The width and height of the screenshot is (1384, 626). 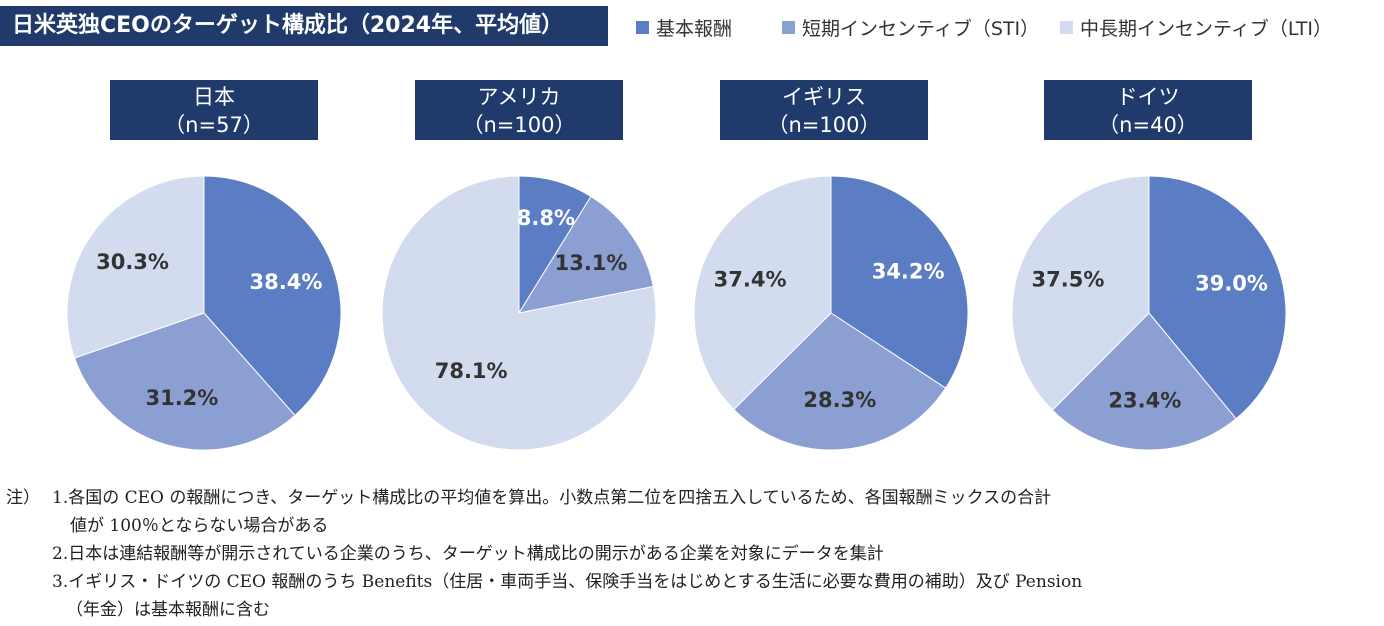 I want to click on country-name: イギリス, so click(x=824, y=97).